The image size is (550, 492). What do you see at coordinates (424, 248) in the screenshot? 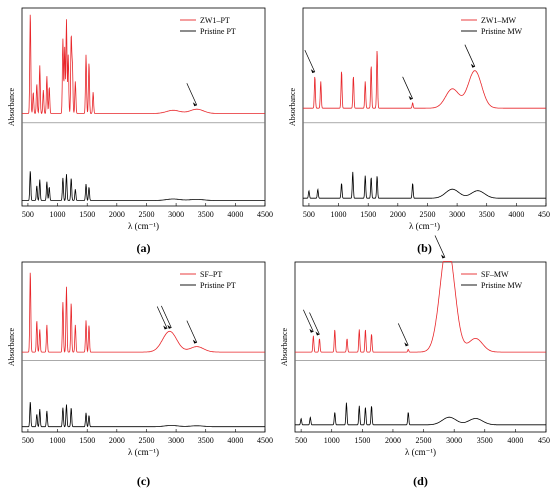
I see `panel-label: (b)` at bounding box center [424, 248].